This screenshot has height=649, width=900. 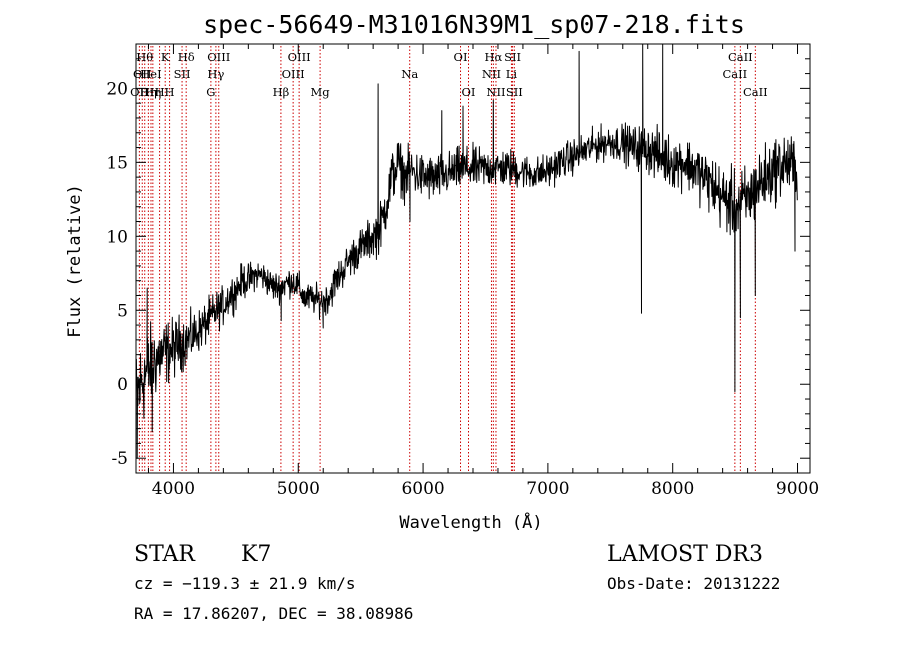 What do you see at coordinates (321, 92) in the screenshot?
I see `reference-line-label: Mg` at bounding box center [321, 92].